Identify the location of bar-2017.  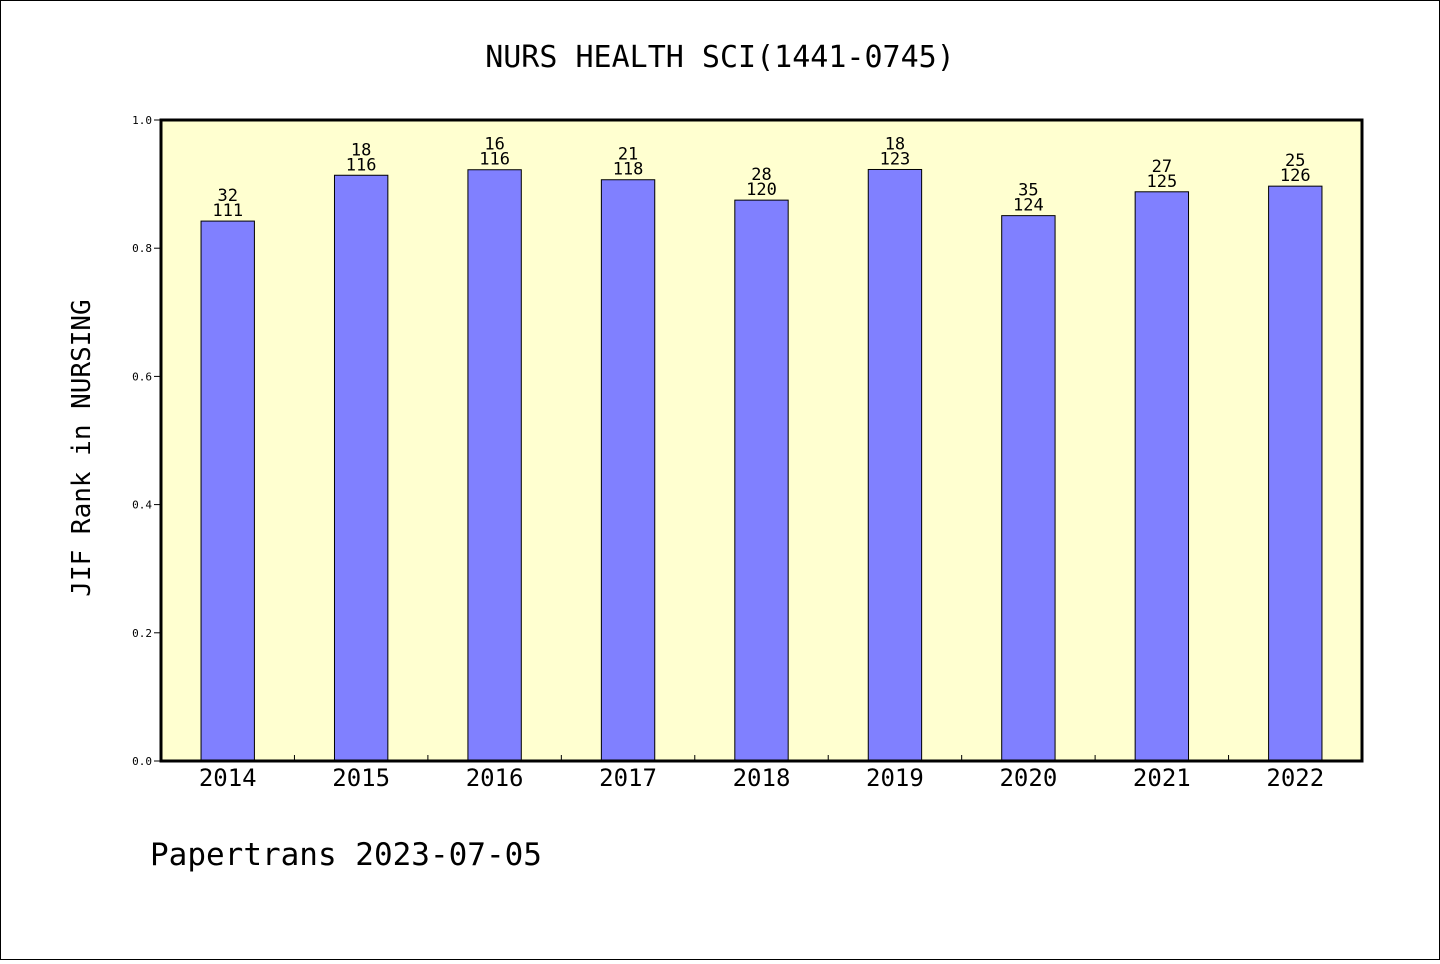
(628, 470).